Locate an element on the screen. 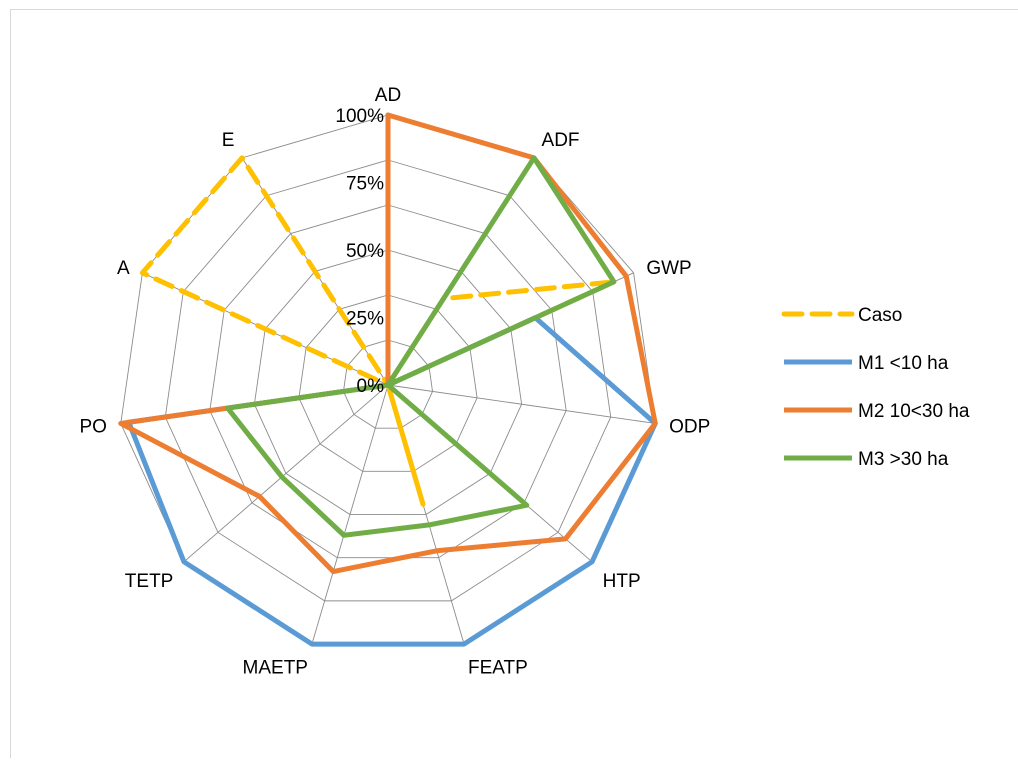  radial-tick-label: 0% is located at coordinates (371, 386).